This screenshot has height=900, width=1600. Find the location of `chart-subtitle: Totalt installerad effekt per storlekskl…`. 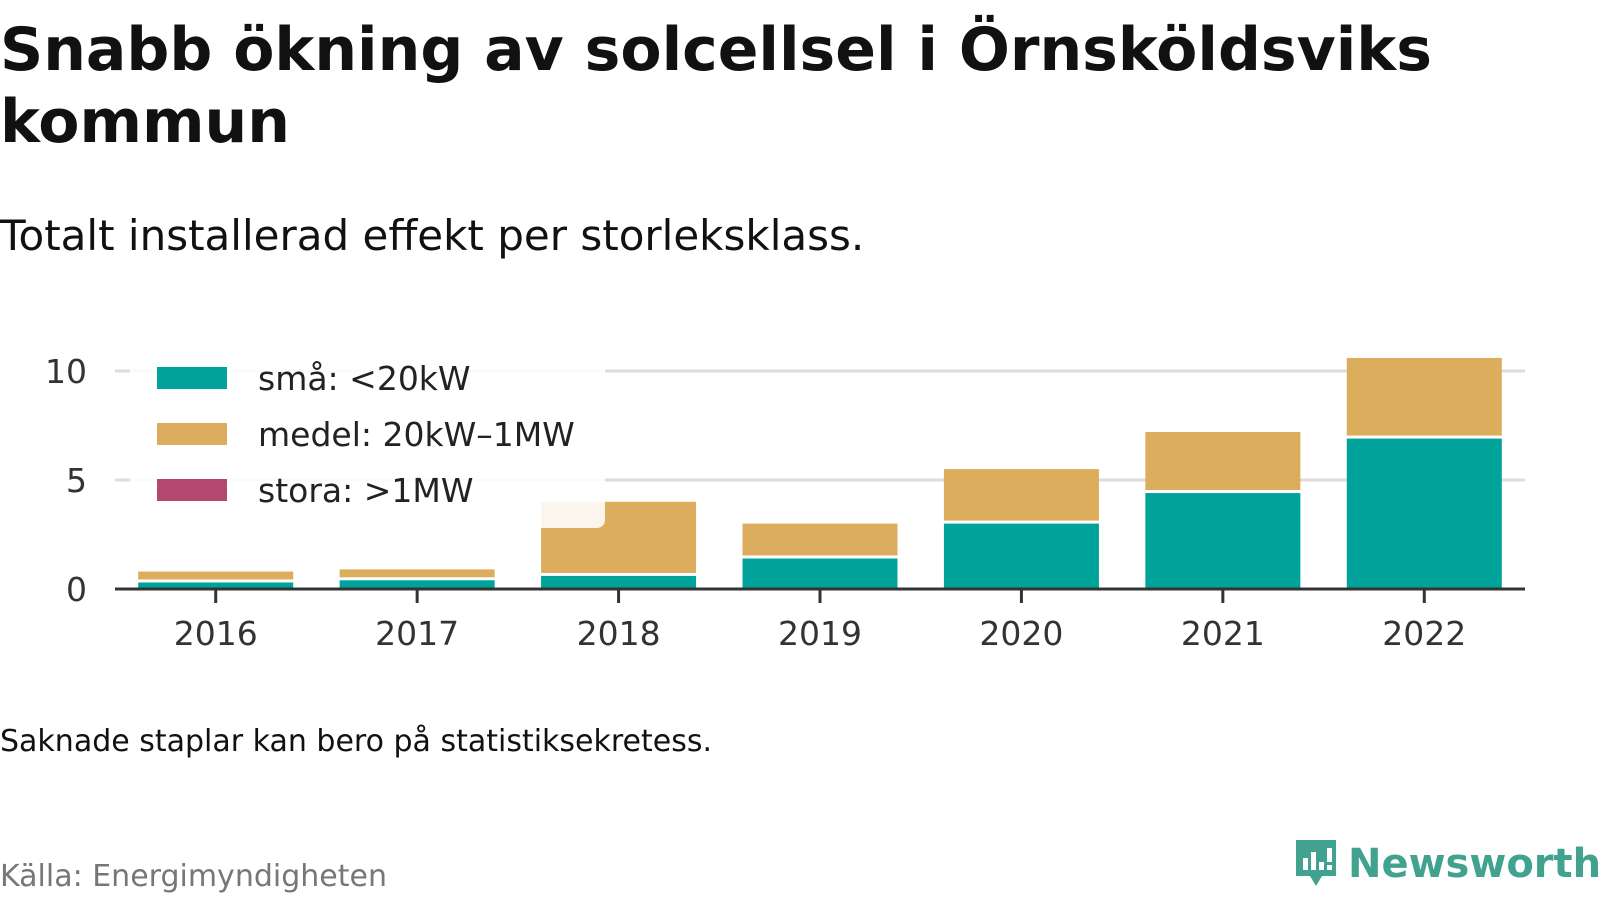

chart-subtitle: Totalt installerad effekt per storlekskl… is located at coordinates (432, 235).